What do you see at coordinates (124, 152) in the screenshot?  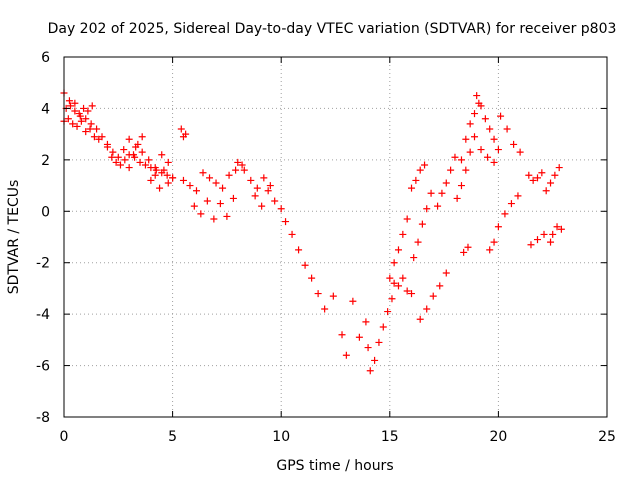 I see `series-band-2-3h` at bounding box center [124, 152].